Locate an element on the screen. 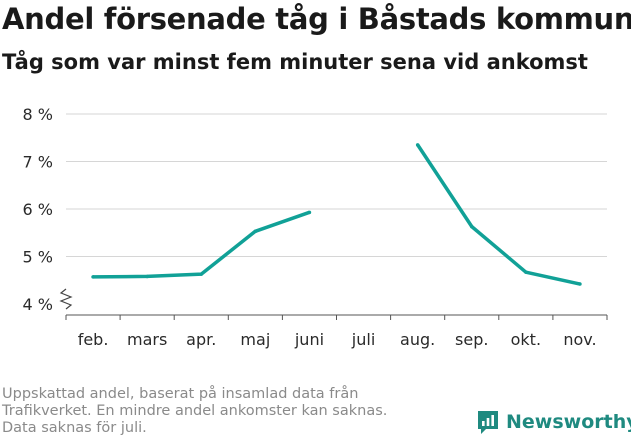  x-tick-label: apr. is located at coordinates (201, 339).